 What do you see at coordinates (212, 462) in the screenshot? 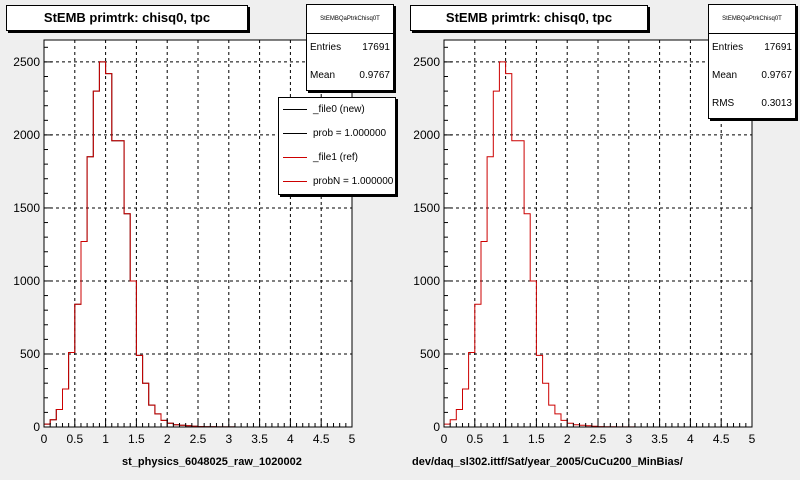
I see `left-x-axis-title: st_physics_6048025_raw_1020002` at bounding box center [212, 462].